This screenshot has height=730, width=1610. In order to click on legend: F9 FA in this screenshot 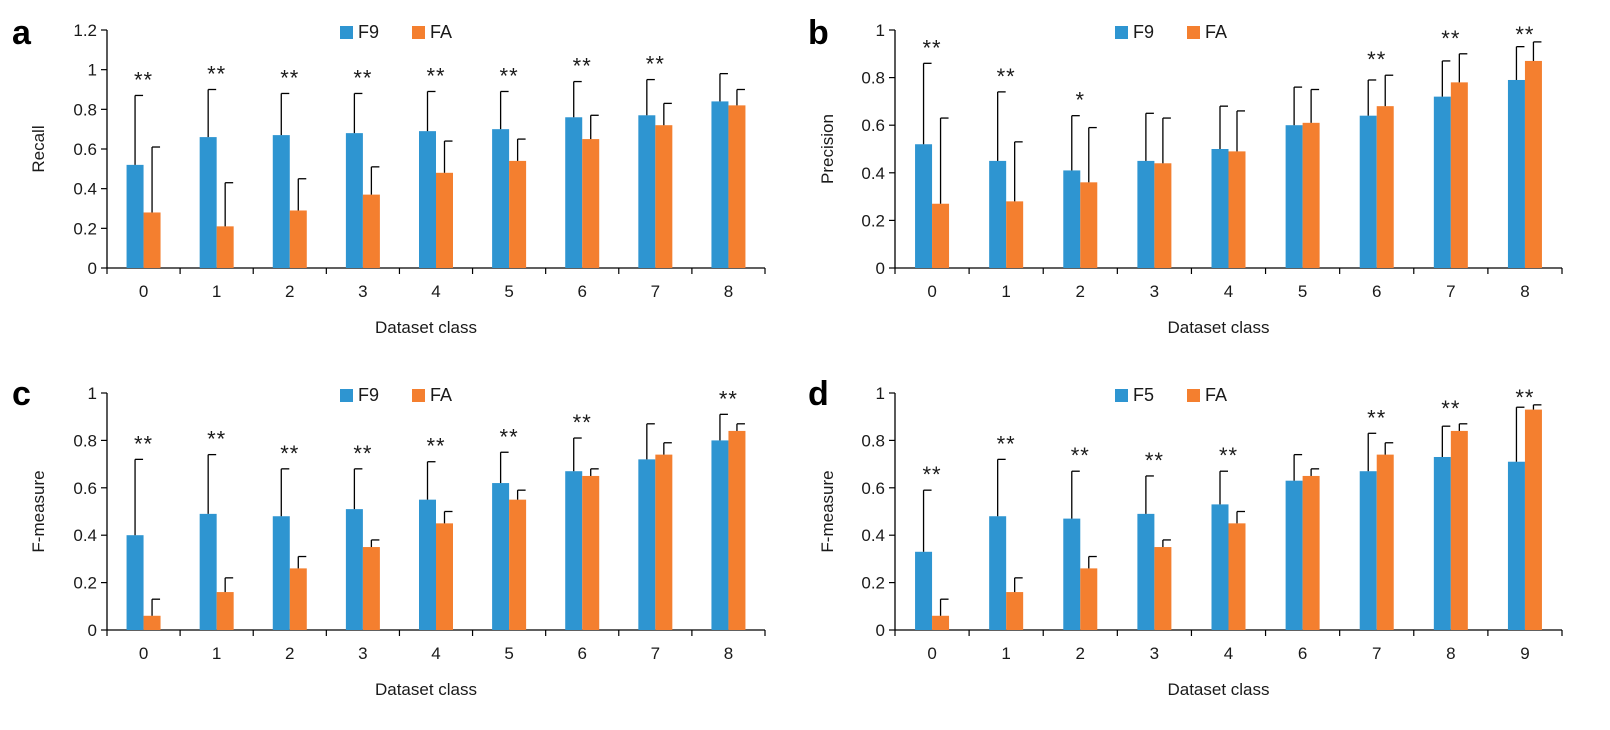, I will do `click(1171, 32)`.